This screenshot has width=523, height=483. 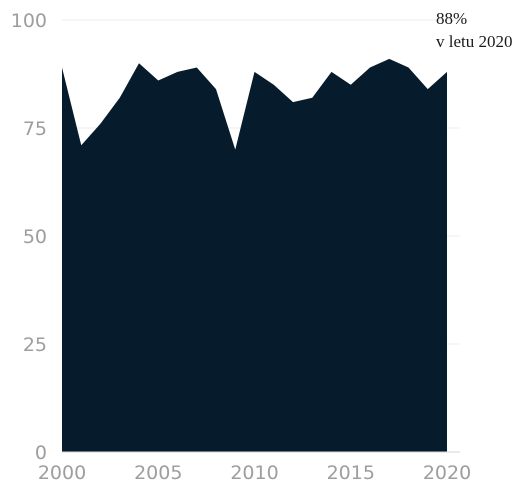 I want to click on y-axis: 0 25 50 75 100, so click(x=29, y=237).